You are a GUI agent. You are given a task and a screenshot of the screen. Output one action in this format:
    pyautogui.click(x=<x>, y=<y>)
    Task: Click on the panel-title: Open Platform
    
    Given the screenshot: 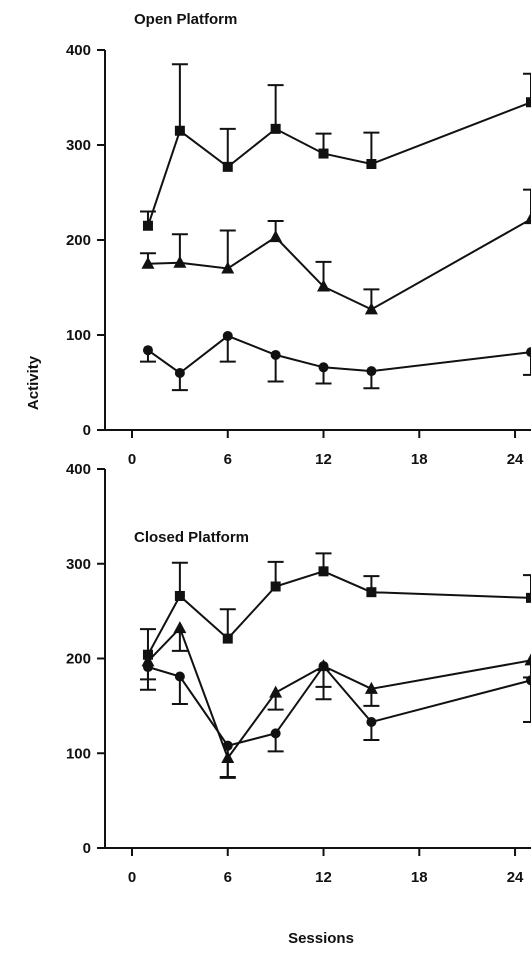 What is the action you would take?
    pyautogui.click(x=185, y=19)
    